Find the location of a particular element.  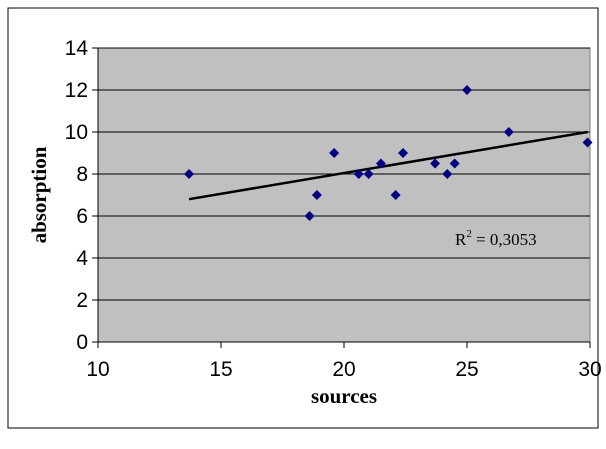

y-tick-label: 0 is located at coordinates (82, 342).